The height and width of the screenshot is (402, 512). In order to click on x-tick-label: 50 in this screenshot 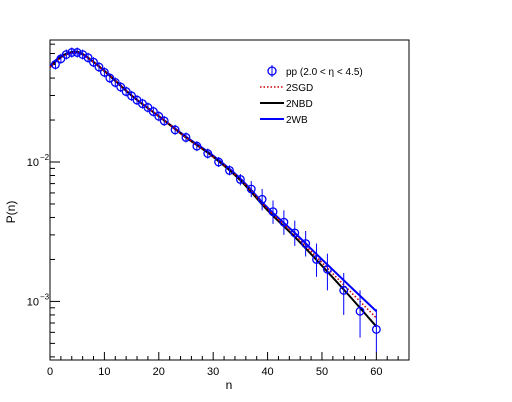, I will do `click(322, 372)`.